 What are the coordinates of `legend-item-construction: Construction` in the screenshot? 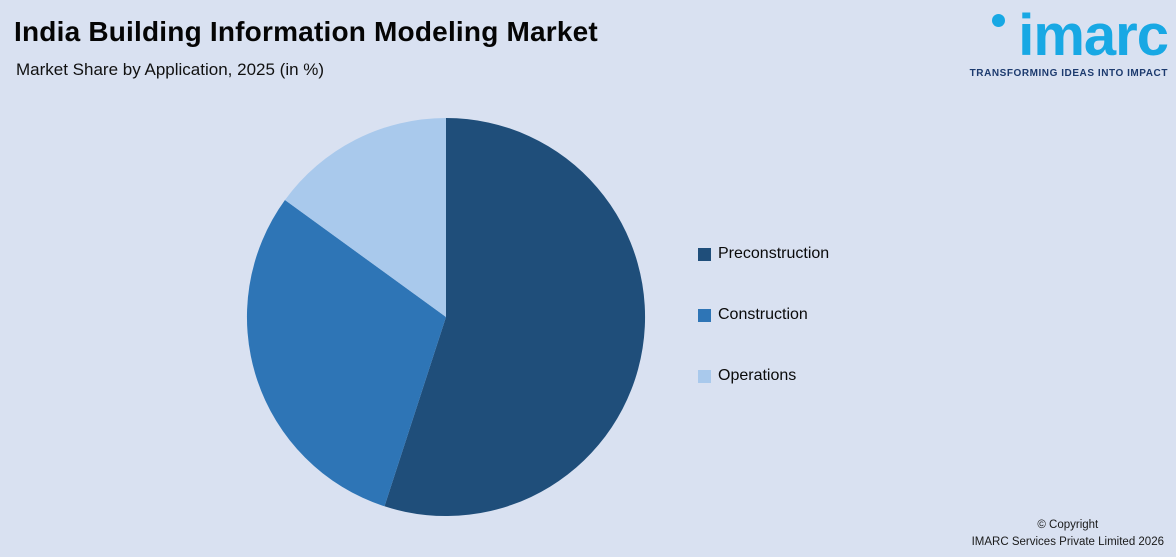 It's located at (763, 315).